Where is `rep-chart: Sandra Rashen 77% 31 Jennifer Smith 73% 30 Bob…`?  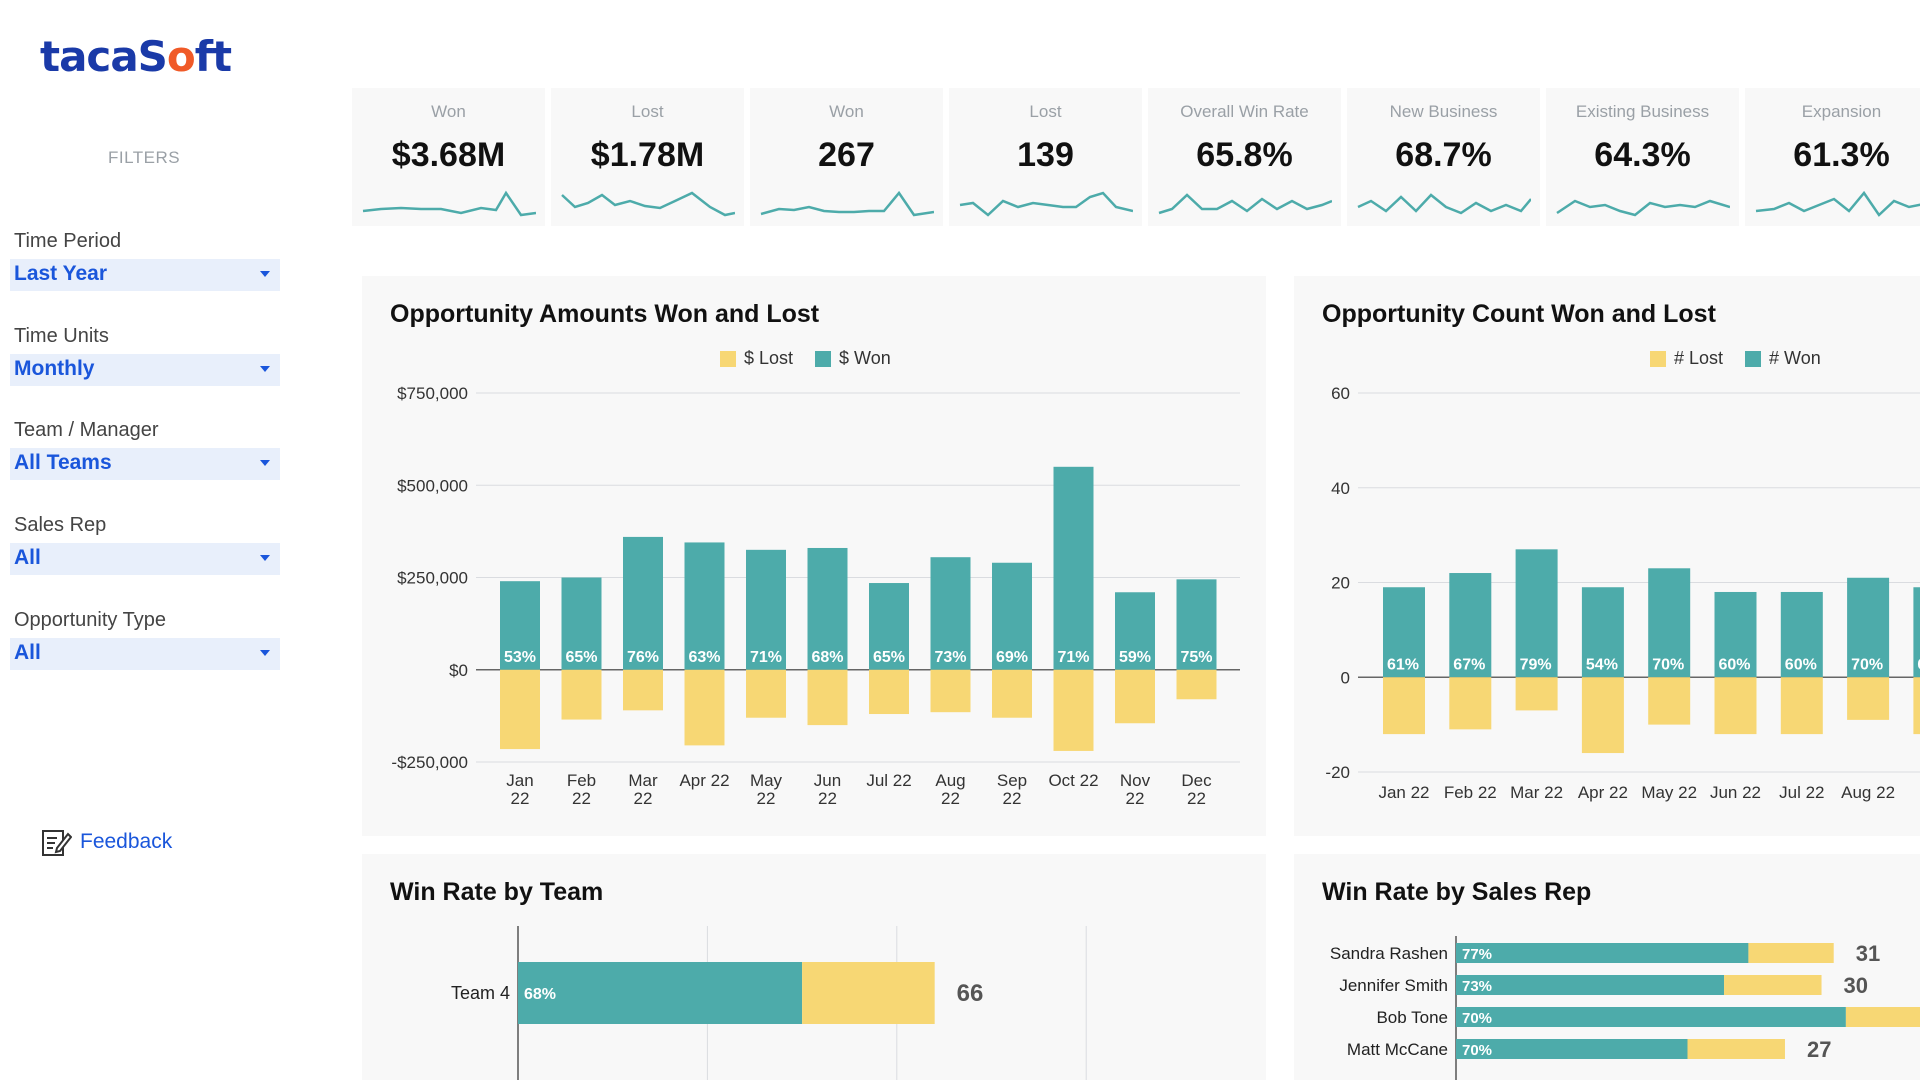
rep-chart: Sandra Rashen 77% 31 Jennifer Smith 73% 30 Bob… is located at coordinates (1625, 1008).